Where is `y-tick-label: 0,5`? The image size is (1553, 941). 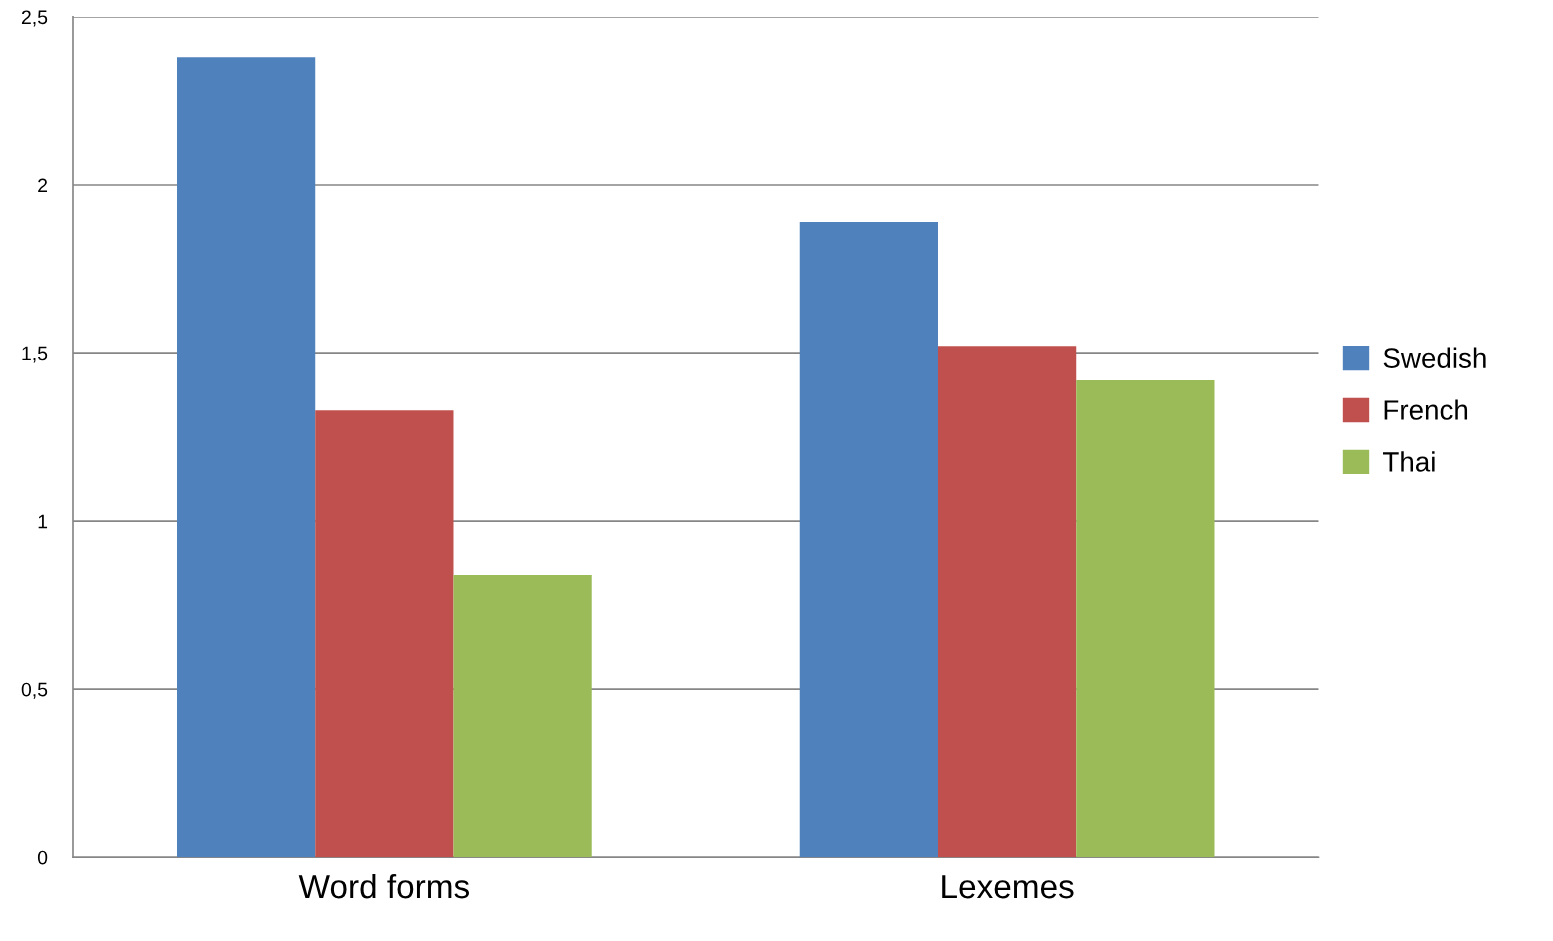 y-tick-label: 0,5 is located at coordinates (34, 690).